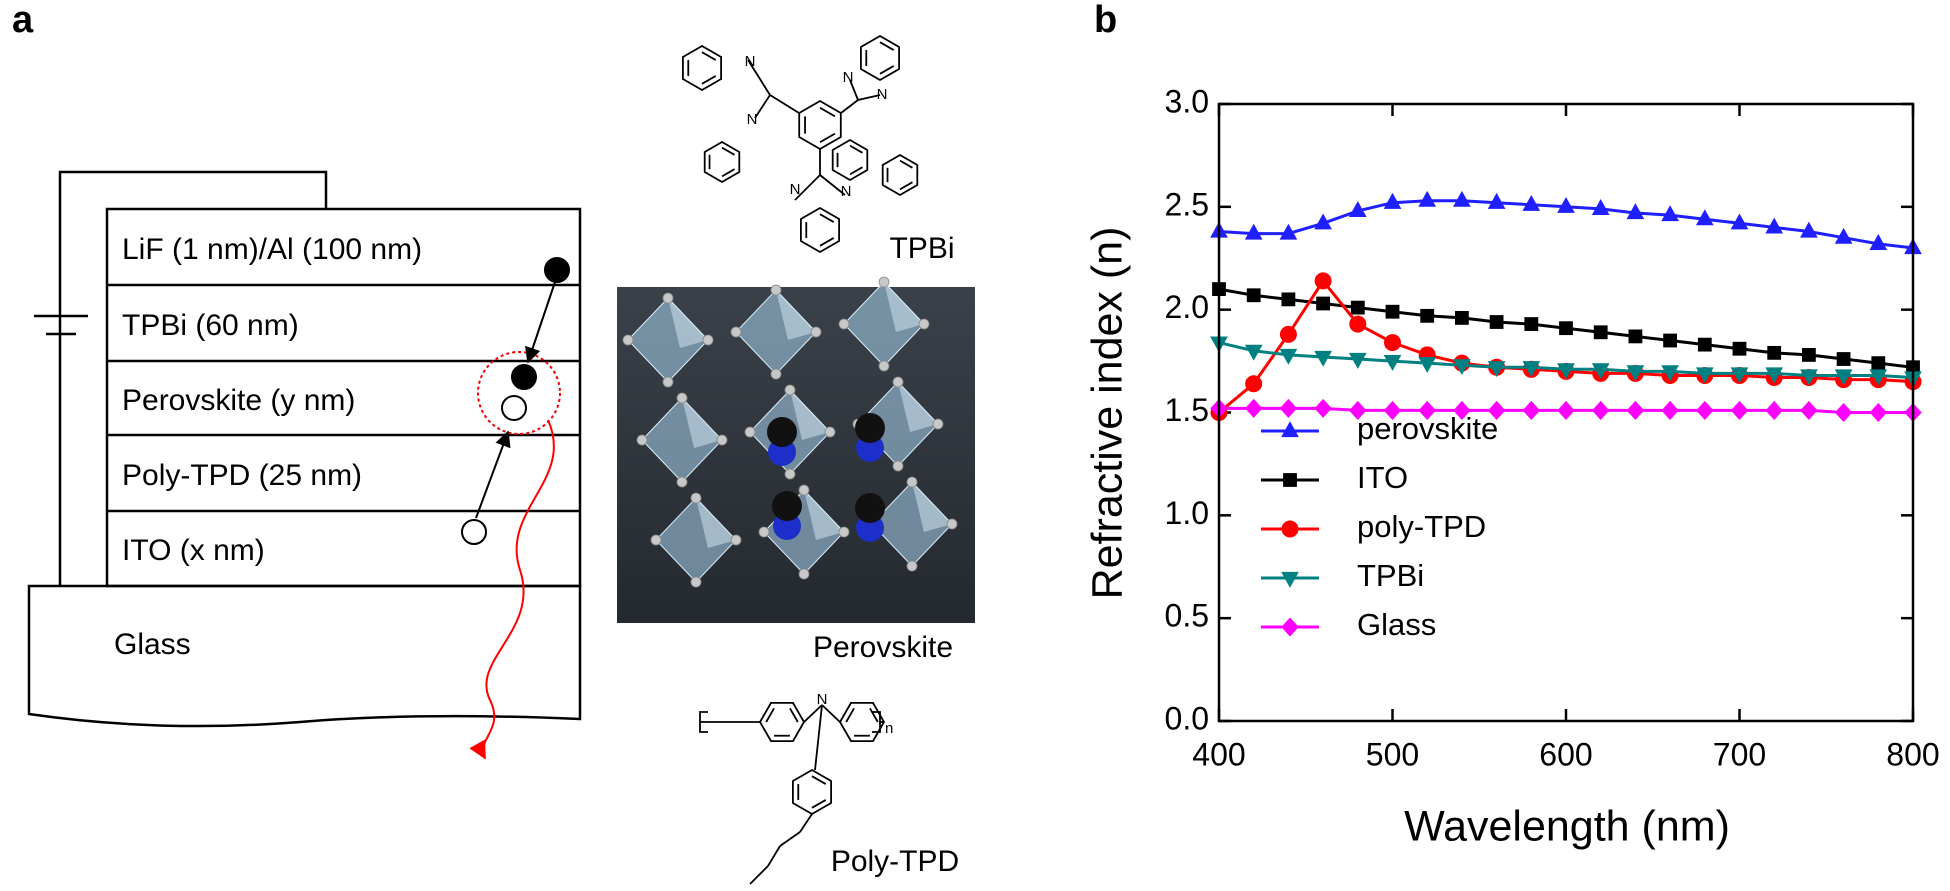  What do you see at coordinates (1187, 616) in the screenshot?
I see `y-tick-label: 0.5` at bounding box center [1187, 616].